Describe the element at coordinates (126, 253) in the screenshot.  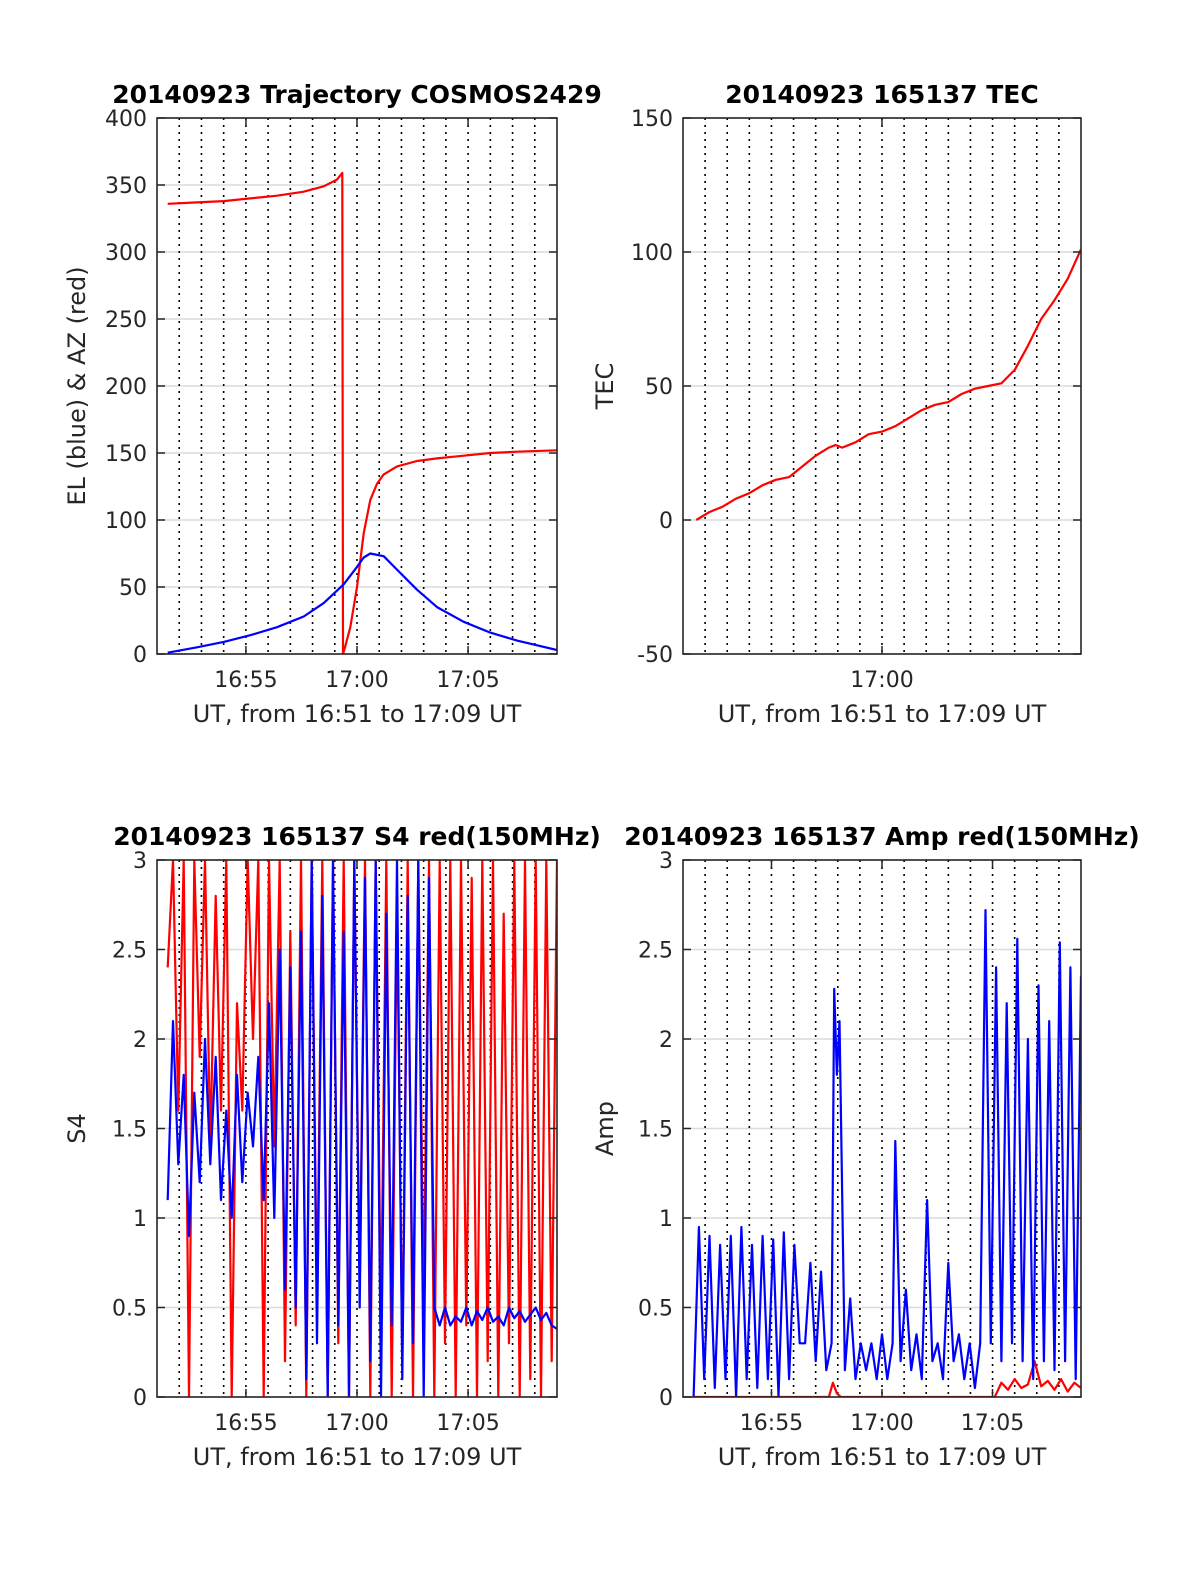
I see `y-tick-label: 300` at that location.